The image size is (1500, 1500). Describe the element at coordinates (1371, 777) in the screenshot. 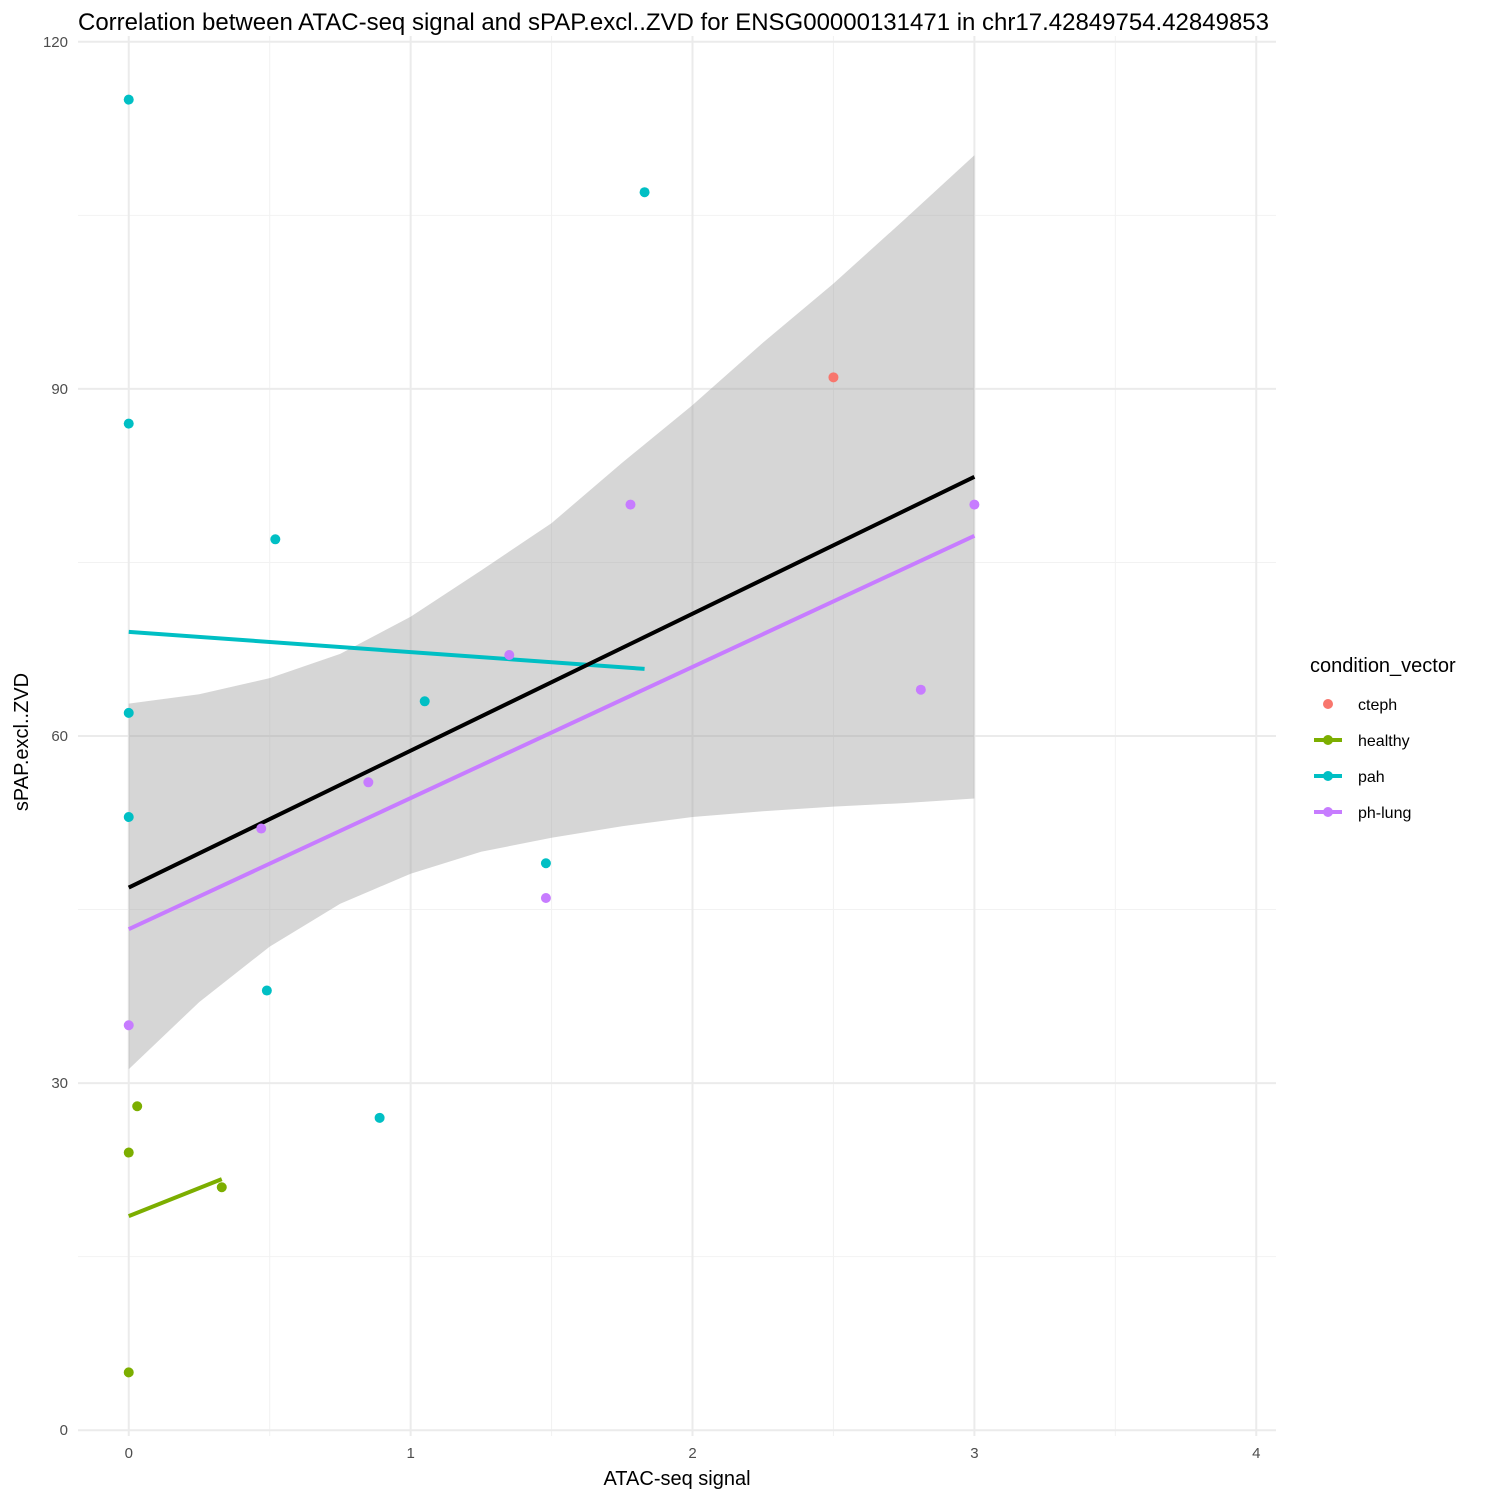

I see `legend-label-pah: pah` at that location.